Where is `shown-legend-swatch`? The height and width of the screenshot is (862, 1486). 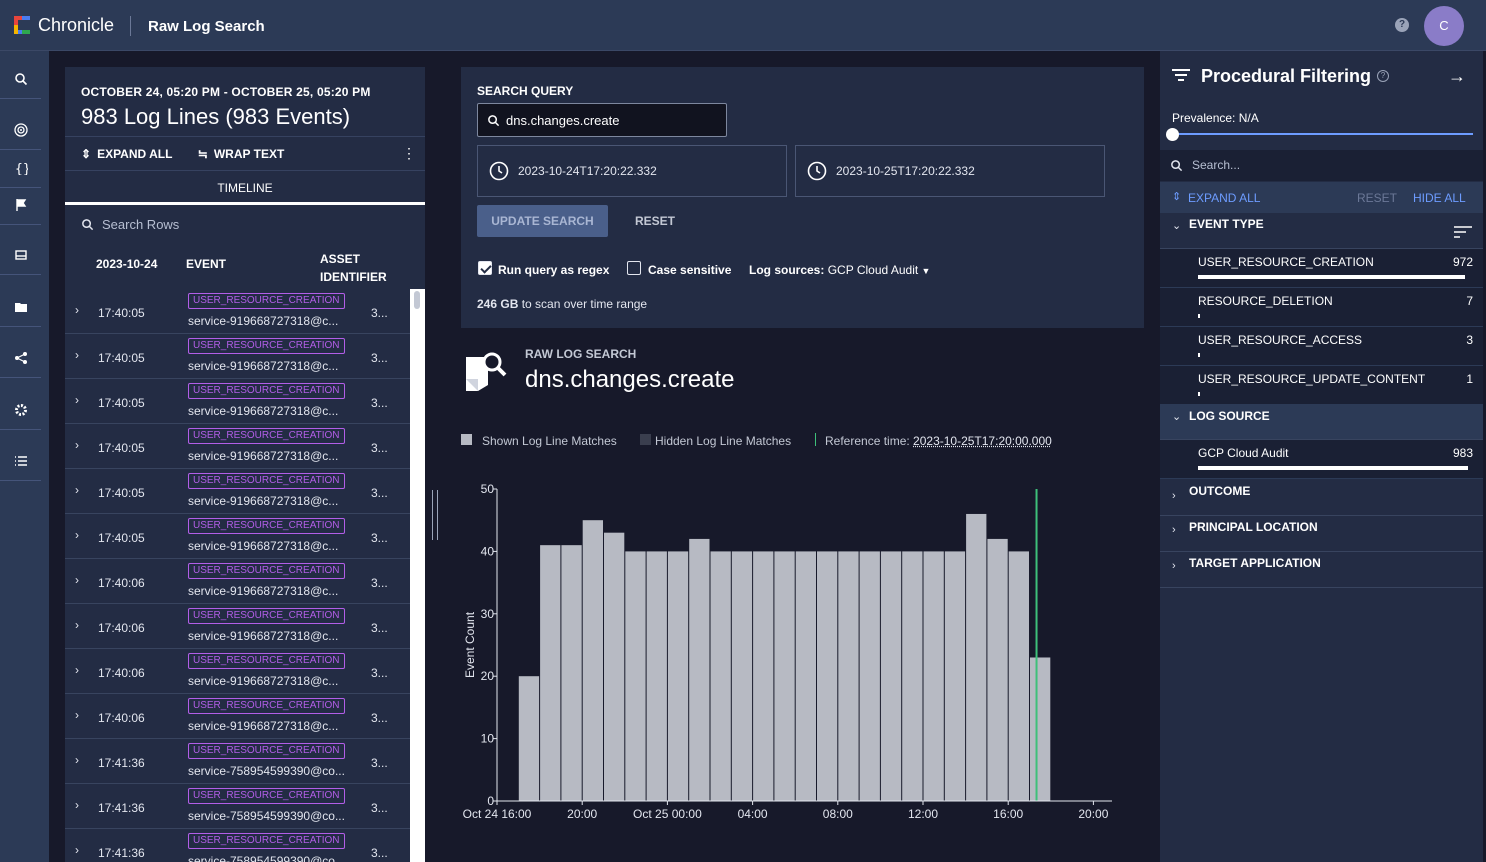
shown-legend-swatch is located at coordinates (466, 439).